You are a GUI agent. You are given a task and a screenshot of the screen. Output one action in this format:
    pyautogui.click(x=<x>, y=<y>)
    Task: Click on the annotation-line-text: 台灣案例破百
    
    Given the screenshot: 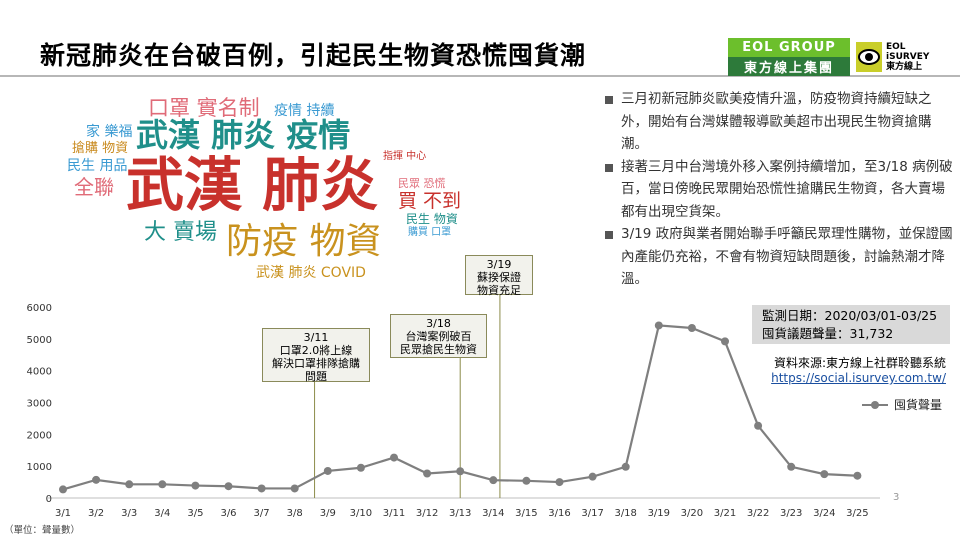 What is the action you would take?
    pyautogui.click(x=438, y=336)
    